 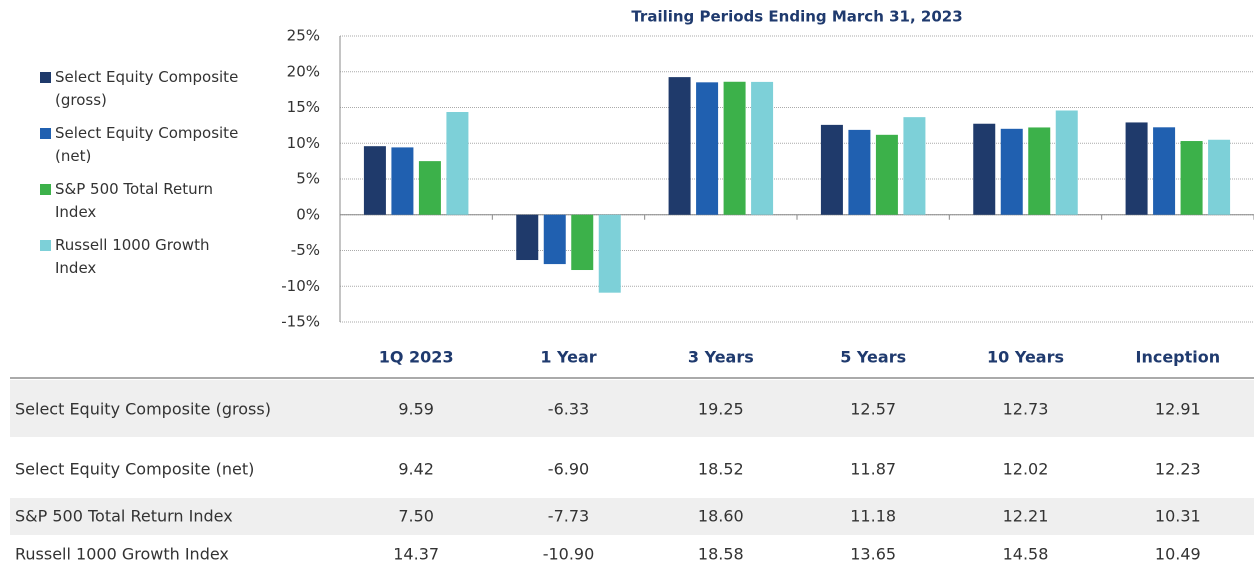 What do you see at coordinates (721, 554) in the screenshot?
I see `table-cell: 18.58` at bounding box center [721, 554].